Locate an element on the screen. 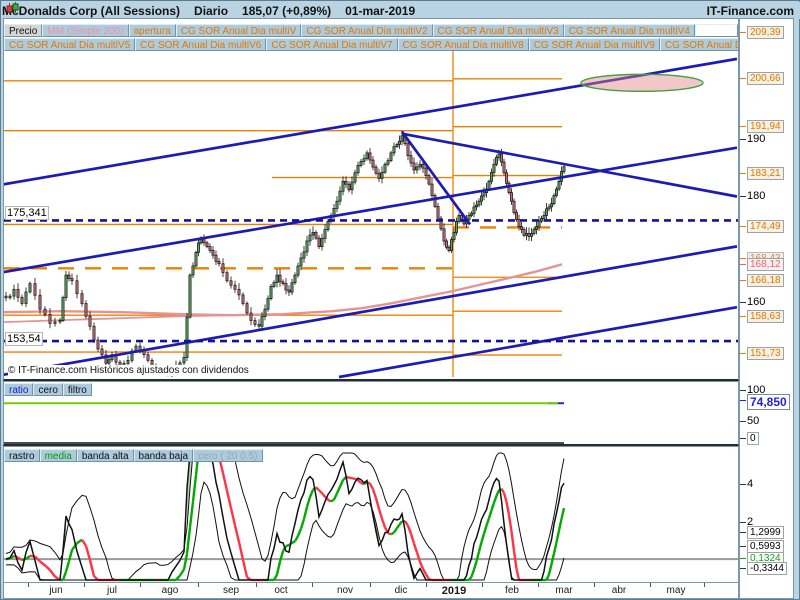 This screenshot has height=600, width=800. price-axis-label: 191,94 is located at coordinates (765, 126).